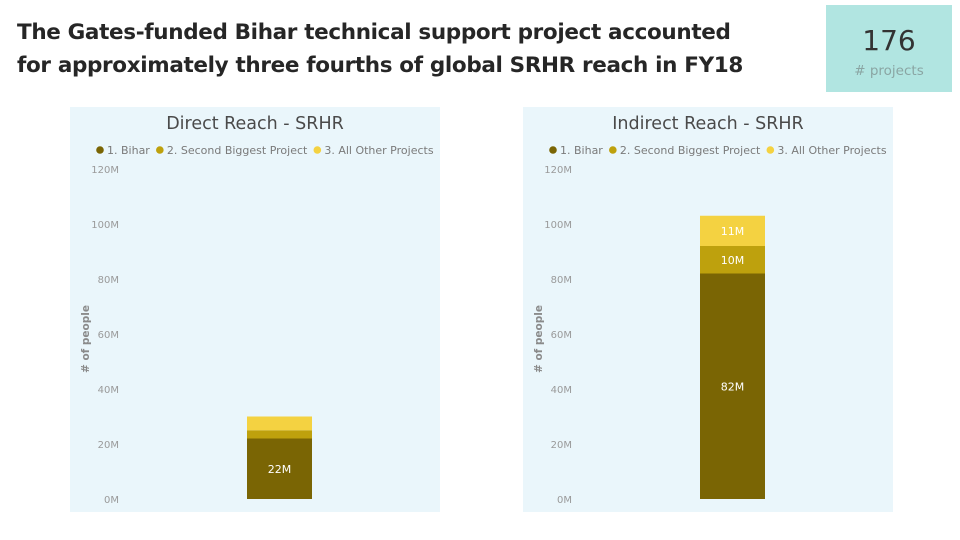 The height and width of the screenshot is (540, 960). What do you see at coordinates (100, 150) in the screenshot?
I see `direct-legend-marker-bihar` at bounding box center [100, 150].